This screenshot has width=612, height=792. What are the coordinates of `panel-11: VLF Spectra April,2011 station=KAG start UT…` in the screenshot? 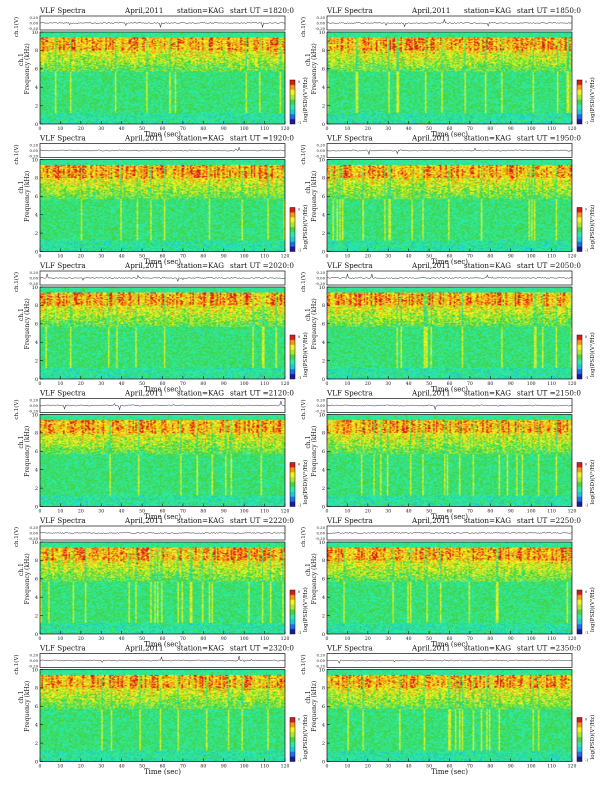 It's located at (161, 710).